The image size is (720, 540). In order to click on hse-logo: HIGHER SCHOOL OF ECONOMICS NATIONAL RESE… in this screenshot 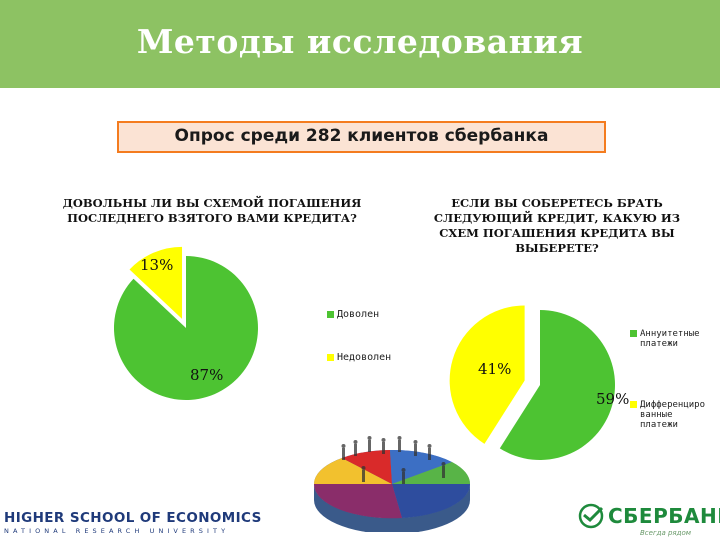, I will do `click(133, 522)`.